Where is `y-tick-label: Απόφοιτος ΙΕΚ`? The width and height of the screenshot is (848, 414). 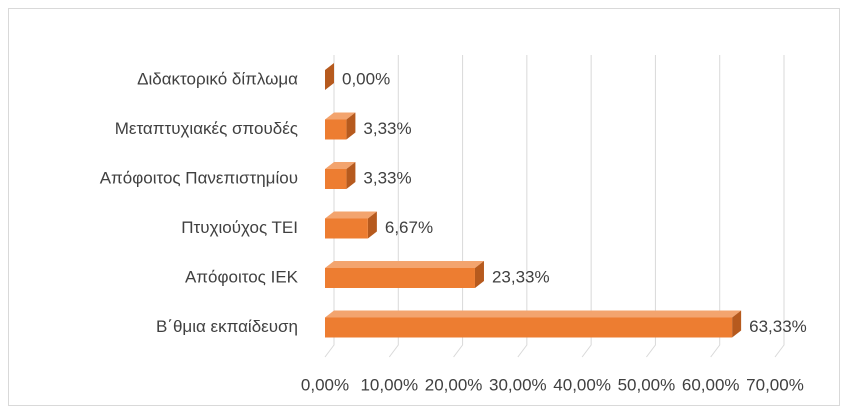 y-tick-label: Απόφοιτος ΙΕΚ is located at coordinates (242, 276).